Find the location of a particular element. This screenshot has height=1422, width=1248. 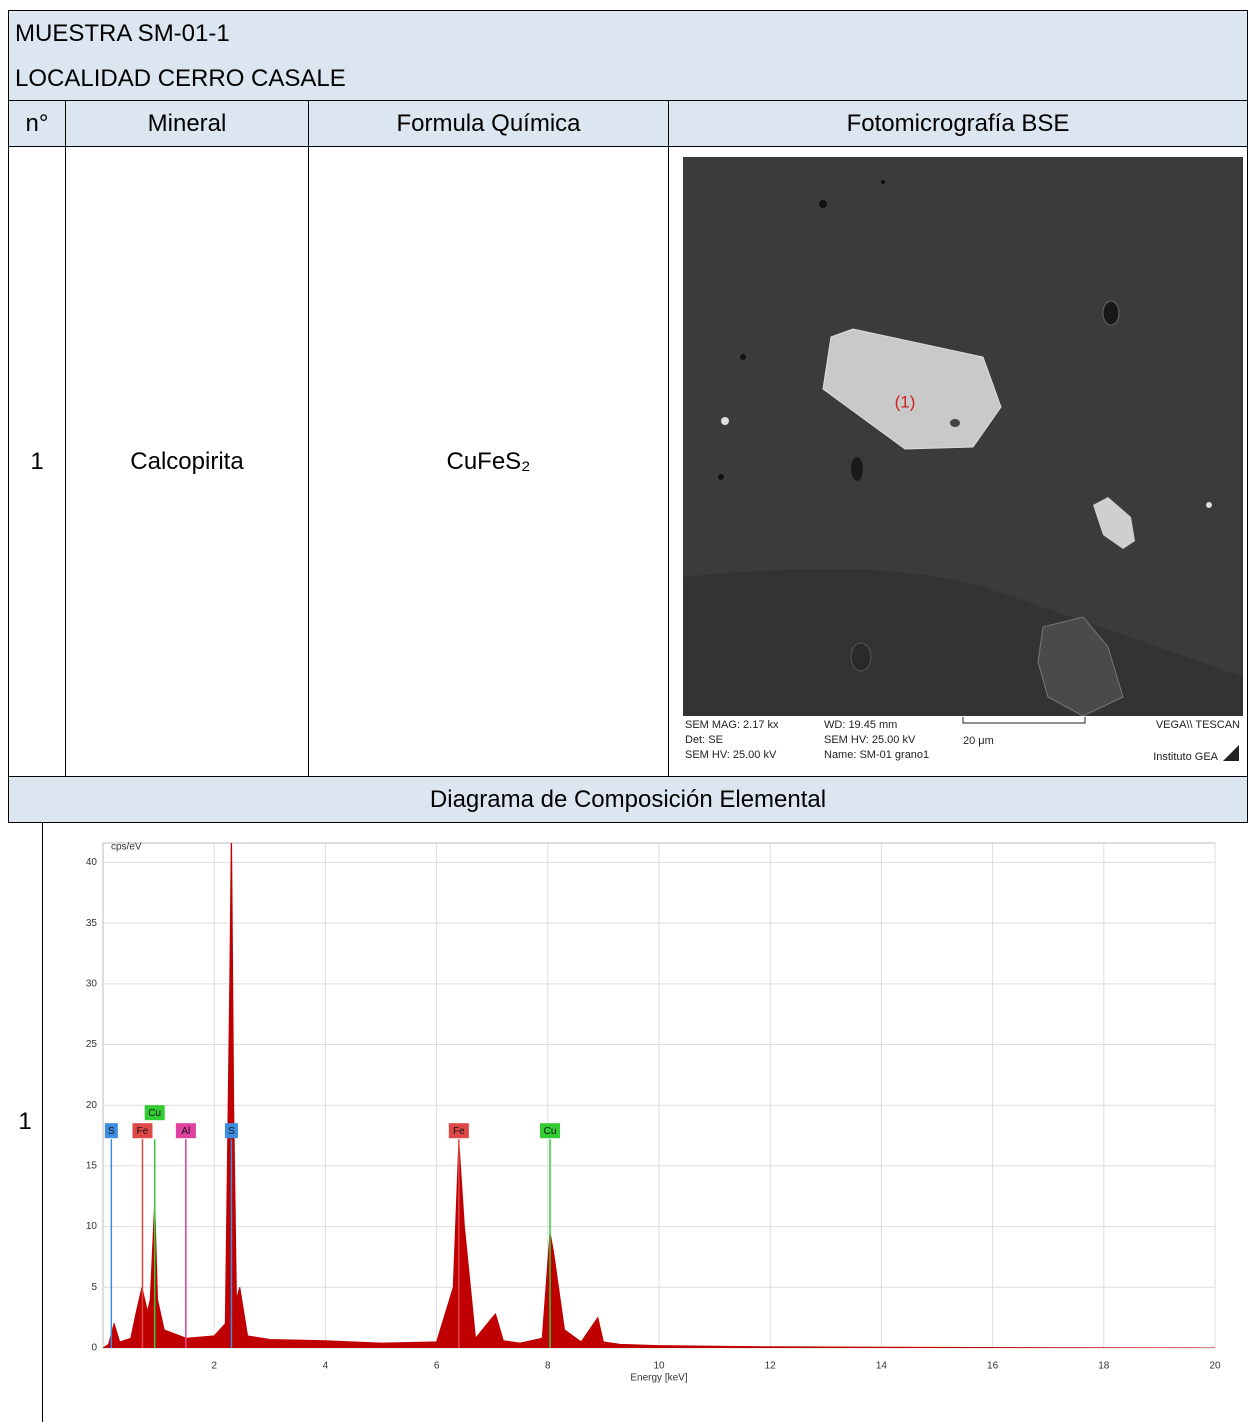

diagram-title: Diagrama de Composición Elemental is located at coordinates (628, 799).